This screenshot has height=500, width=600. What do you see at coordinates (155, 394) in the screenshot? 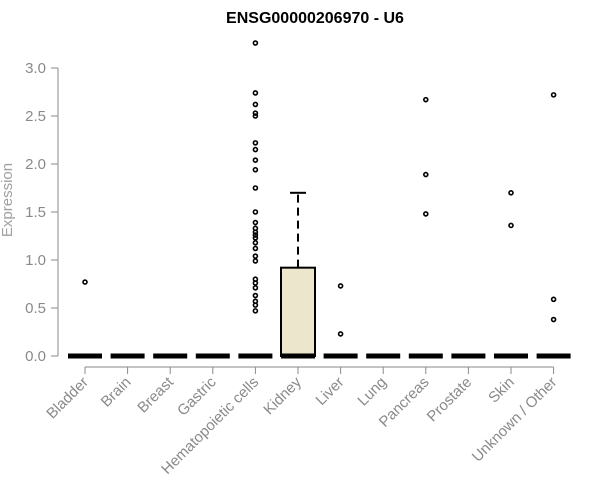
I see `x-tick-label: Breast` at bounding box center [155, 394].